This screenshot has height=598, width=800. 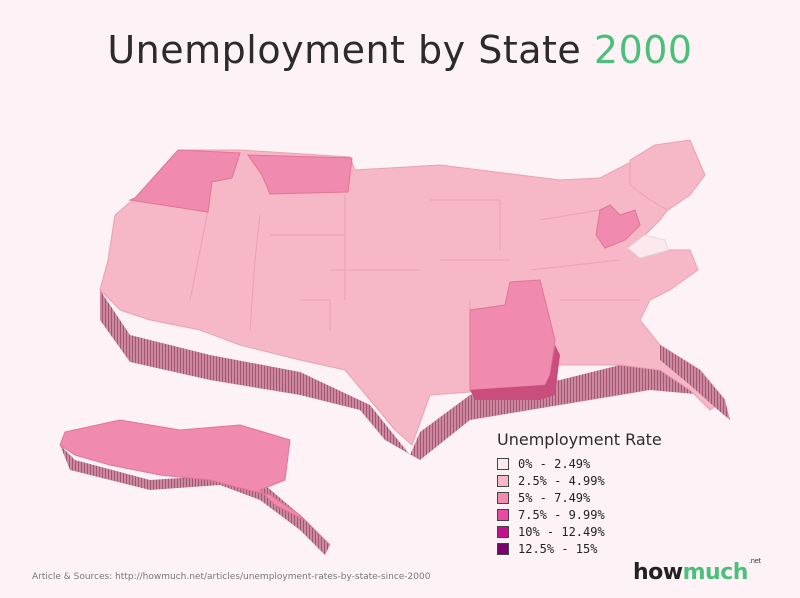 What do you see at coordinates (695, 382) in the screenshot?
I see `florida-extrusion` at bounding box center [695, 382].